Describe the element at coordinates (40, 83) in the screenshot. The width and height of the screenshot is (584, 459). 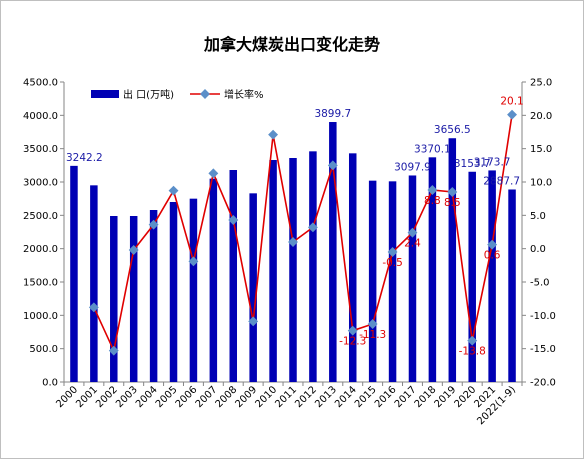
I see `y-left-tick-label: 4500.0` at that location.